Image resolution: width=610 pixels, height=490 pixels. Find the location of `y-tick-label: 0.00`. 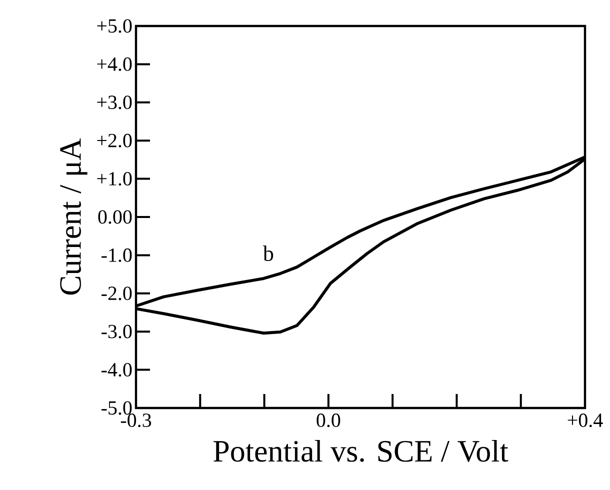

y-tick-label: 0.00 is located at coordinates (115, 217).